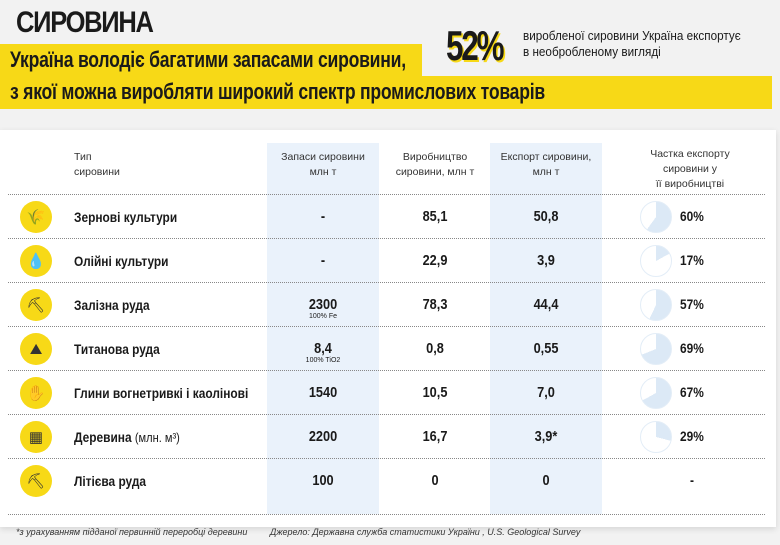 This screenshot has height=545, width=780. I want to click on table-row: ⛏ Літієва руда 100 0 0 -, so click(386, 480).